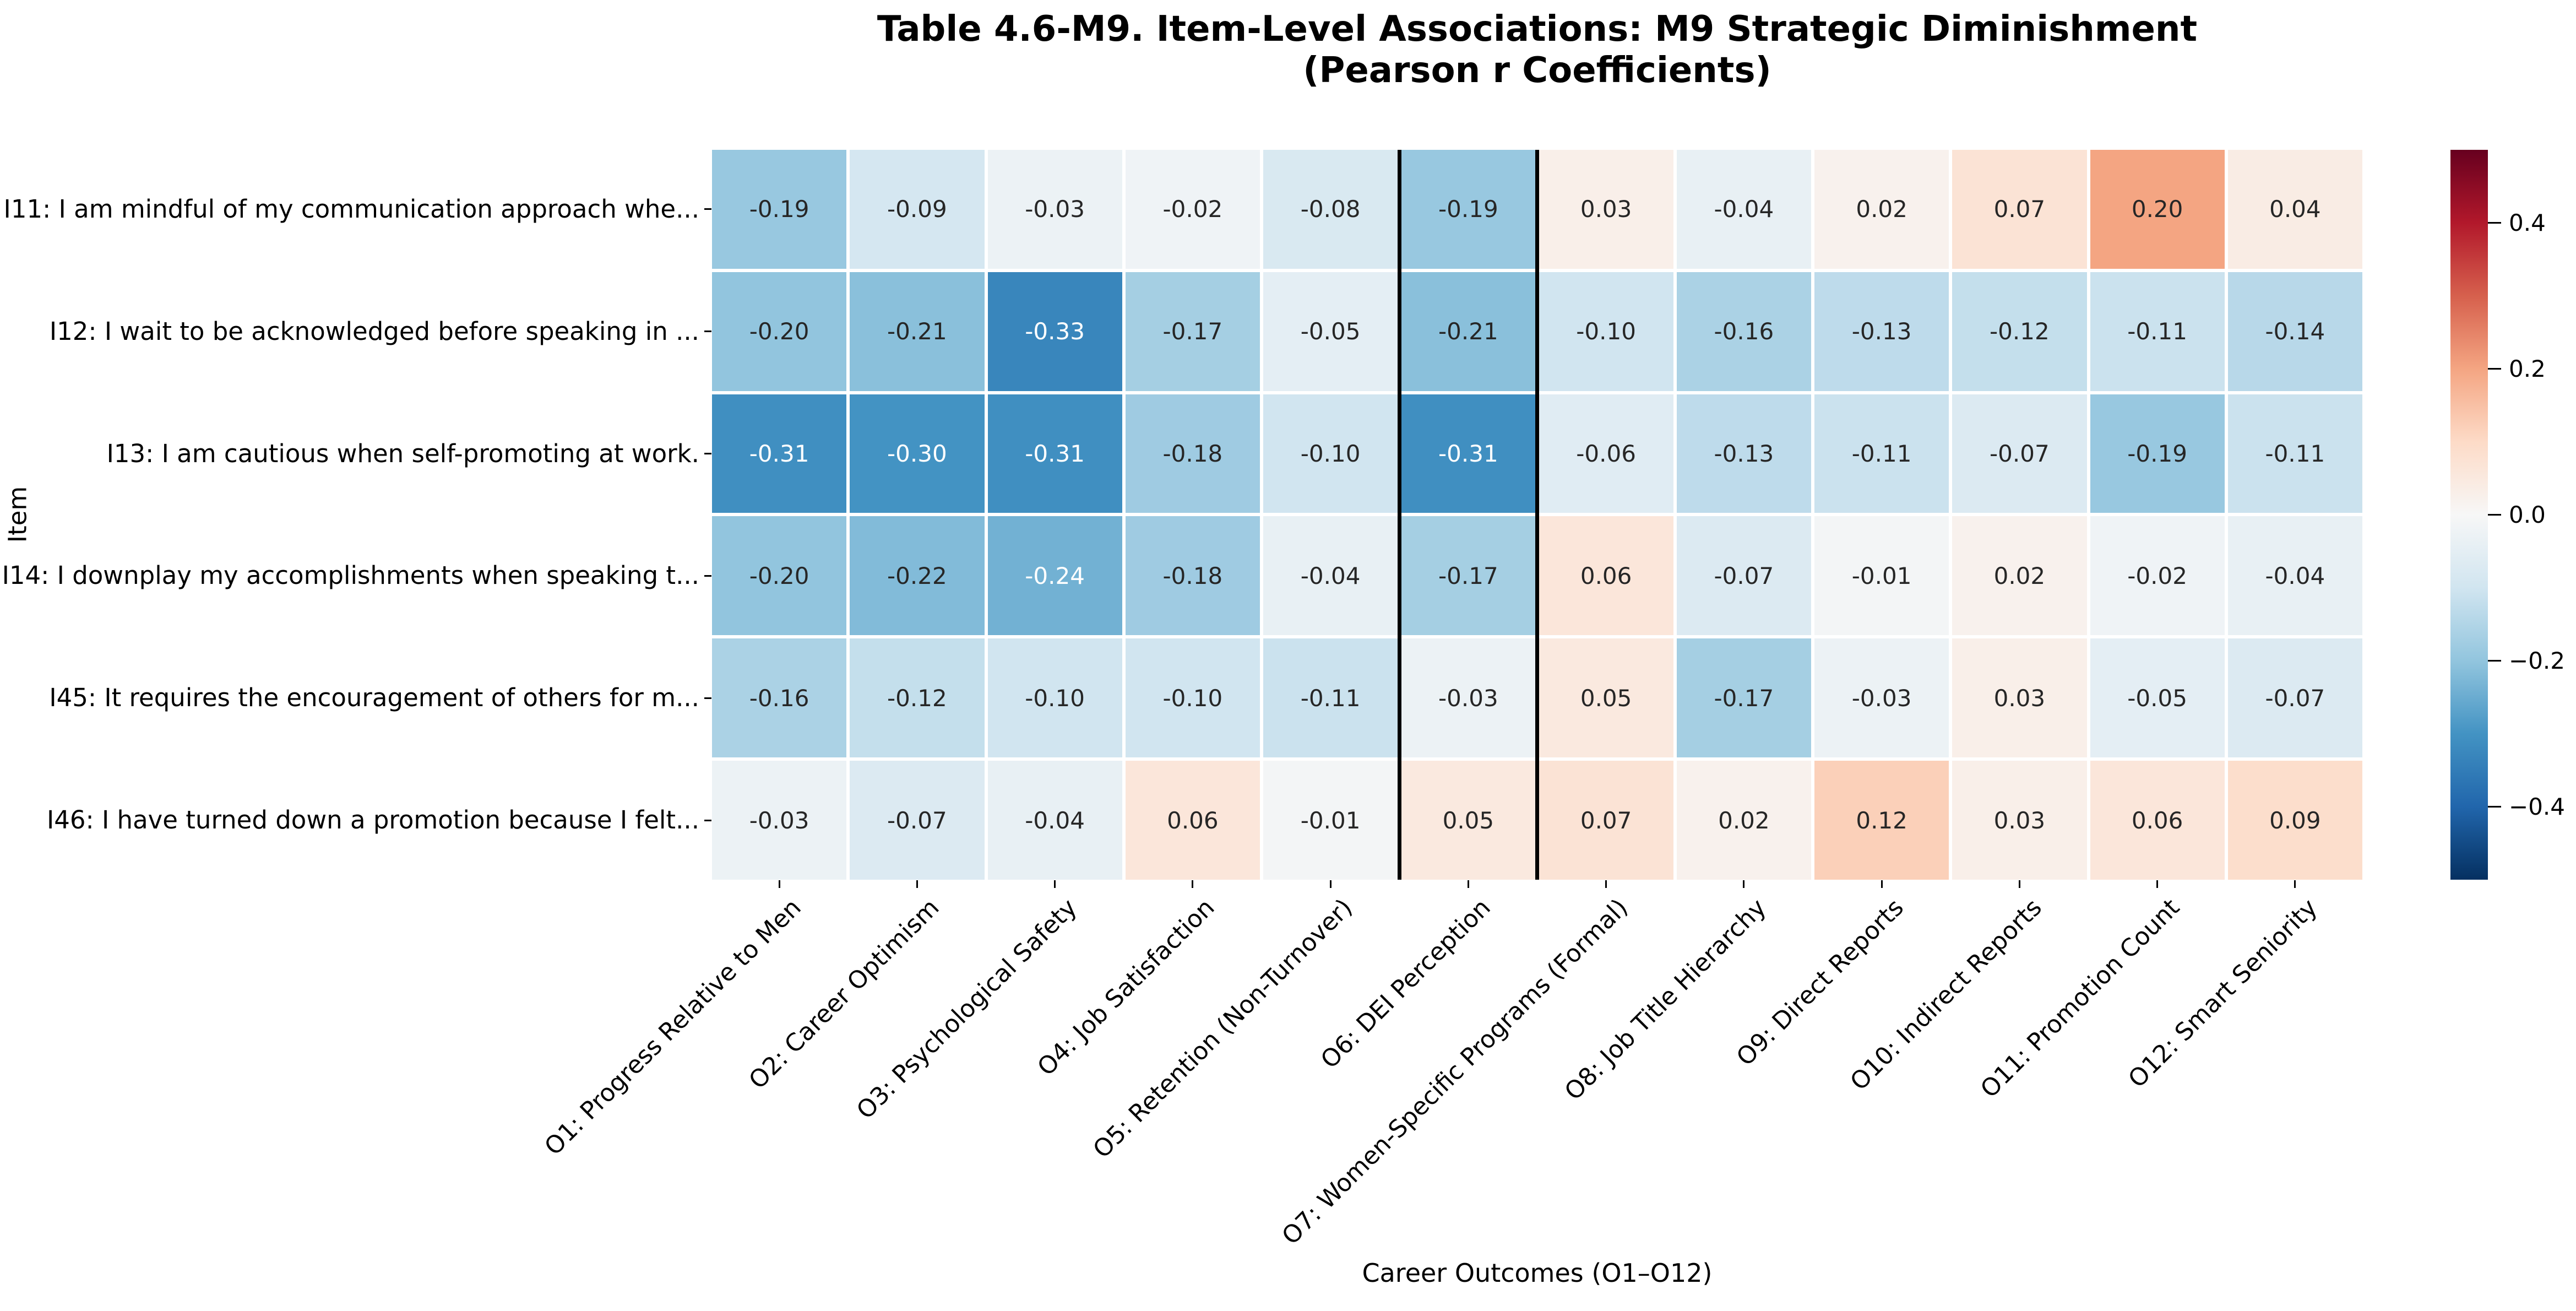  What do you see at coordinates (1055, 576) in the screenshot?
I see `heatmap-cell: -0.24` at bounding box center [1055, 576].